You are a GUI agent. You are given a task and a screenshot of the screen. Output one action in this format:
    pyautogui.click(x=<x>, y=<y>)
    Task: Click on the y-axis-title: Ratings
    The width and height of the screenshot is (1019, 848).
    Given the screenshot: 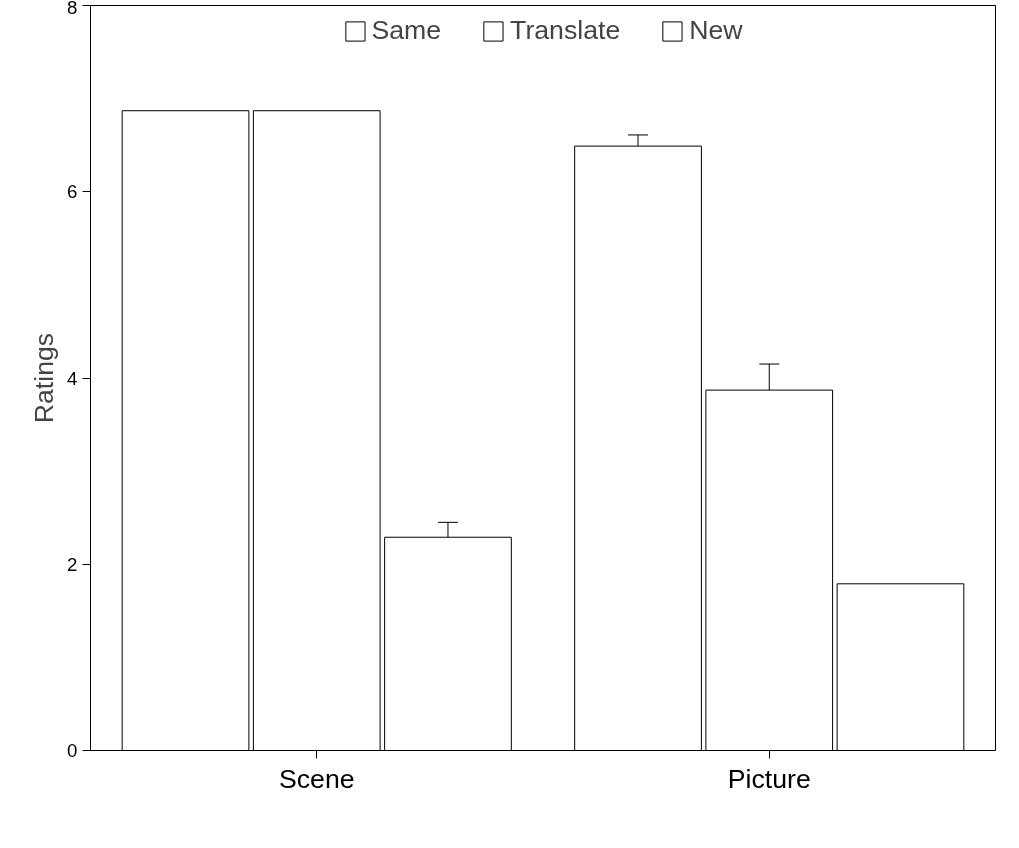 What is the action you would take?
    pyautogui.click(x=44, y=378)
    